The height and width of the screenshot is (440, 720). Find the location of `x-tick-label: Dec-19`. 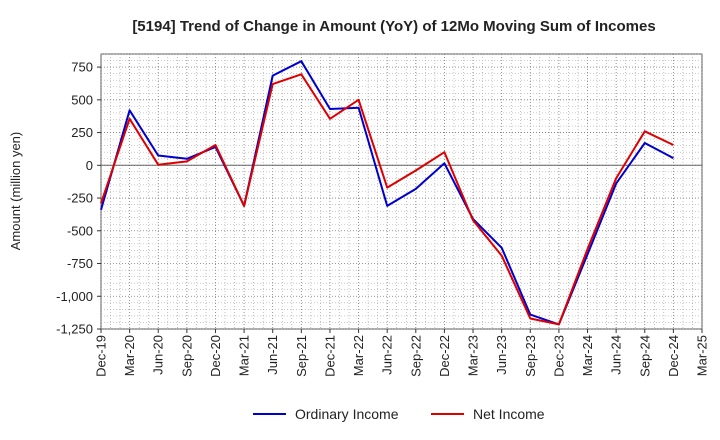

x-tick-label: Dec-19 is located at coordinates (101, 356).